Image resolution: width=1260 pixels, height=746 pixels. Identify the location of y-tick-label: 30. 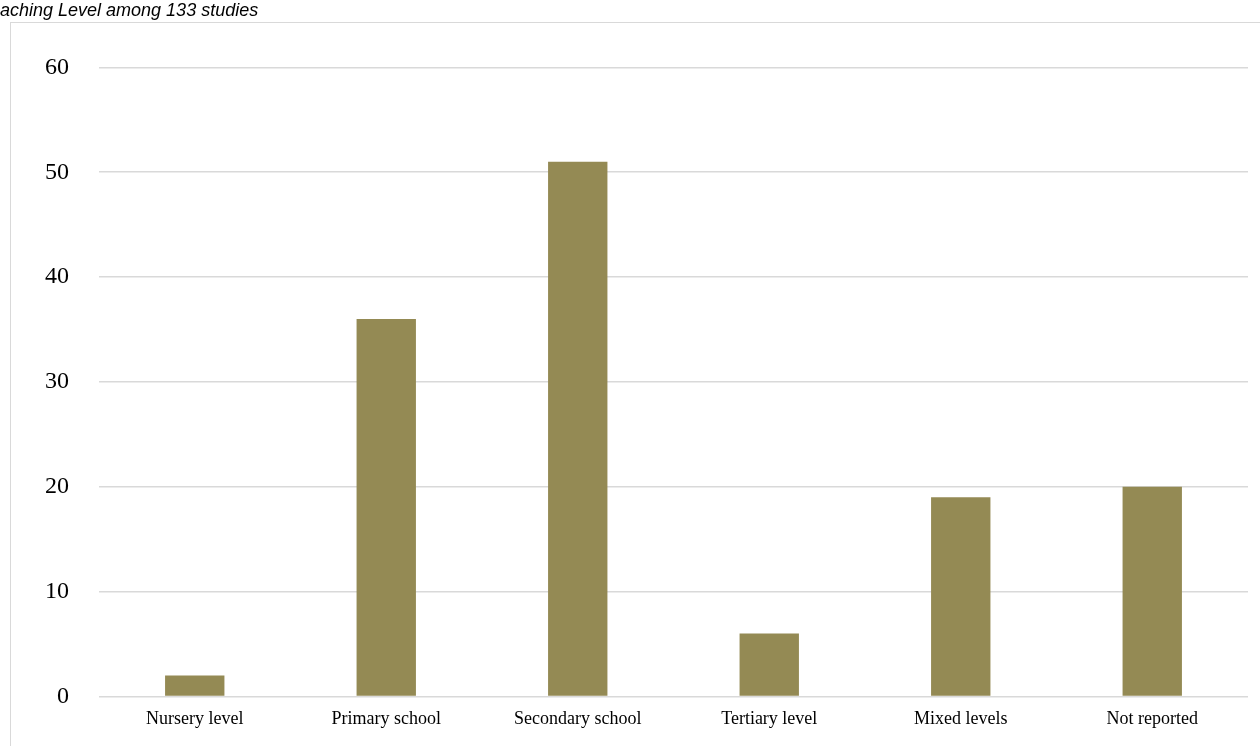
(57, 380).